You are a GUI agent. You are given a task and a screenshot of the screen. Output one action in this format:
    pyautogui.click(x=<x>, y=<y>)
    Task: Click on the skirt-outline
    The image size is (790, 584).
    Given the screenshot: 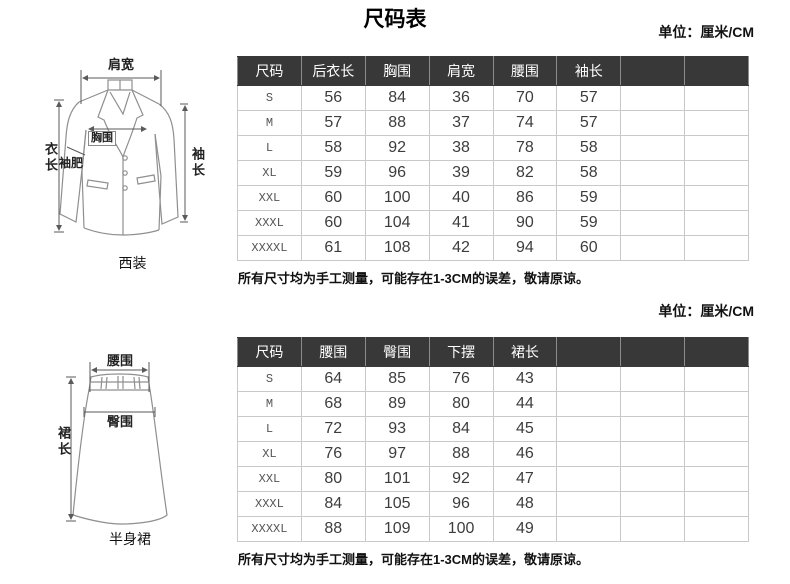 What is the action you would take?
    pyautogui.click(x=120, y=449)
    